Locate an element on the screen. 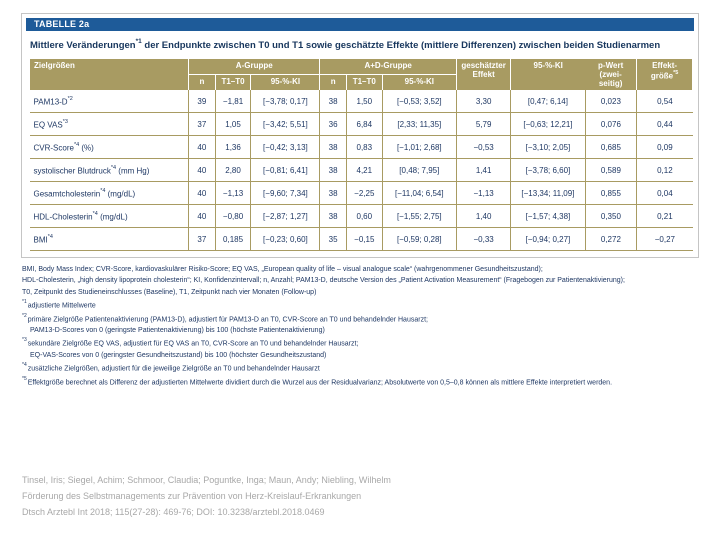 Image resolution: width=720 pixels, height=540 pixels. subheader-t1t0-a: T1–T0 is located at coordinates (233, 81).